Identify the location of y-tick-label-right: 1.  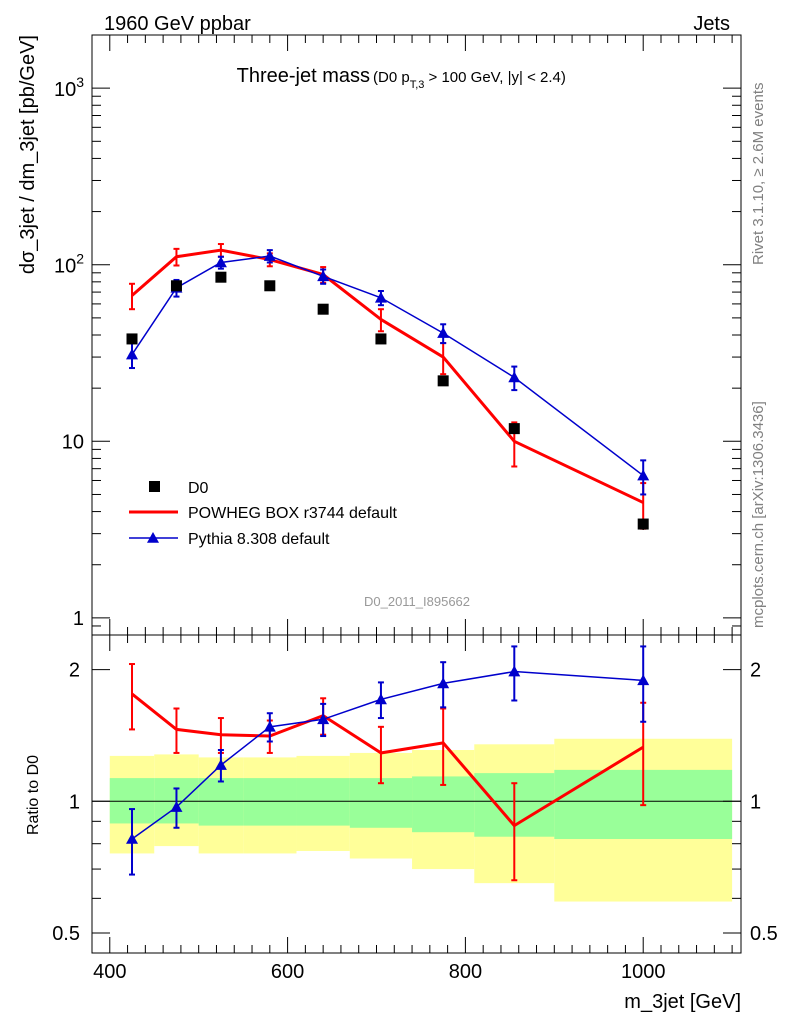
(755, 802).